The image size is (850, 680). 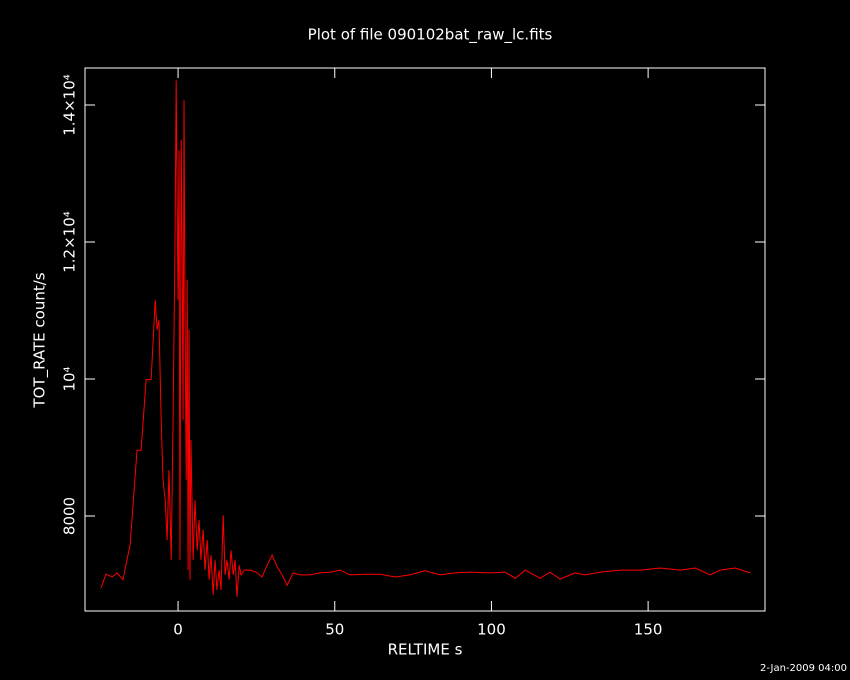 What do you see at coordinates (425, 650) in the screenshot?
I see `x-axis-label: RELTIME s` at bounding box center [425, 650].